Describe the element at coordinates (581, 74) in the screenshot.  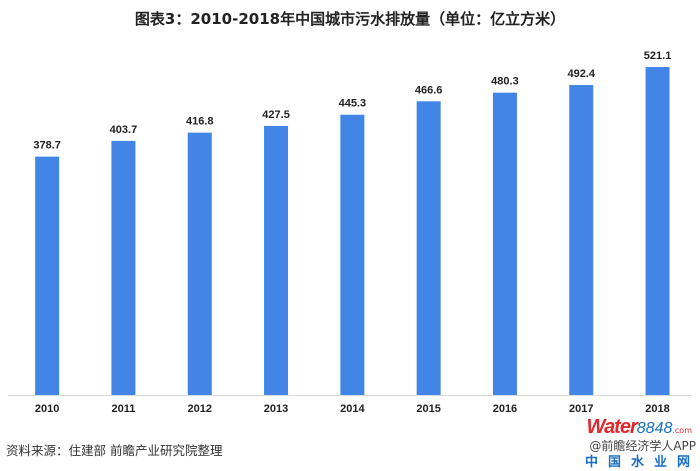
I see `data-label-2017: 492.4` at that location.